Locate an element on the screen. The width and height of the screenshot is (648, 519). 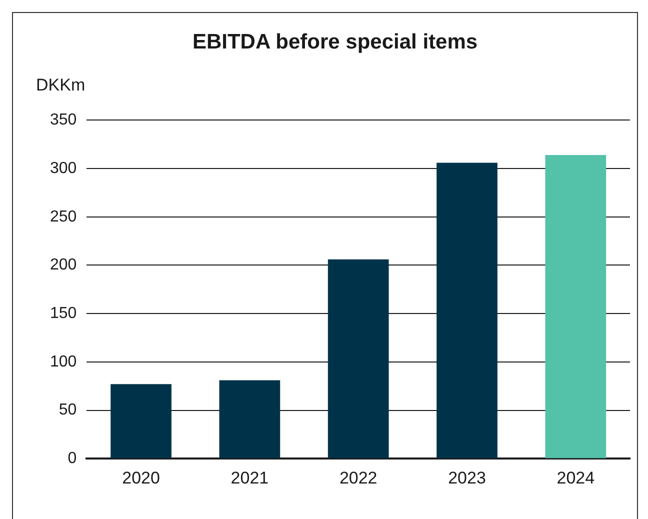
y-tick-label: 250 is located at coordinates (63, 217).